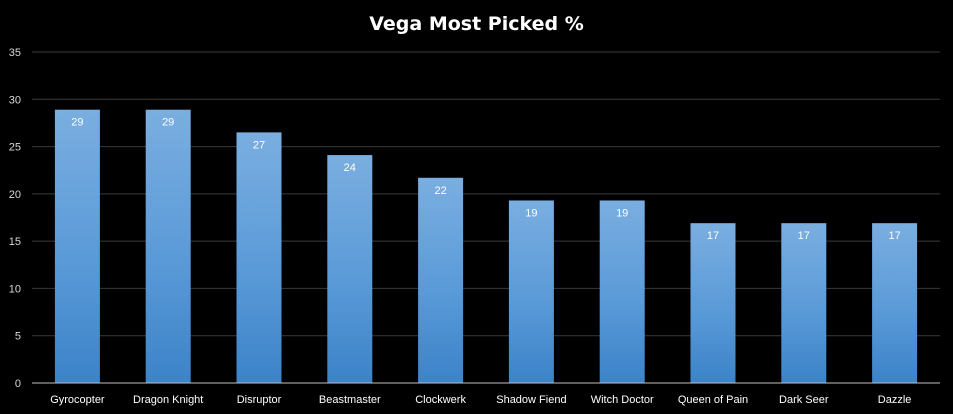 This screenshot has width=953, height=414. Describe the element at coordinates (77, 400) in the screenshot. I see `category-label: Gyrocopter` at that location.